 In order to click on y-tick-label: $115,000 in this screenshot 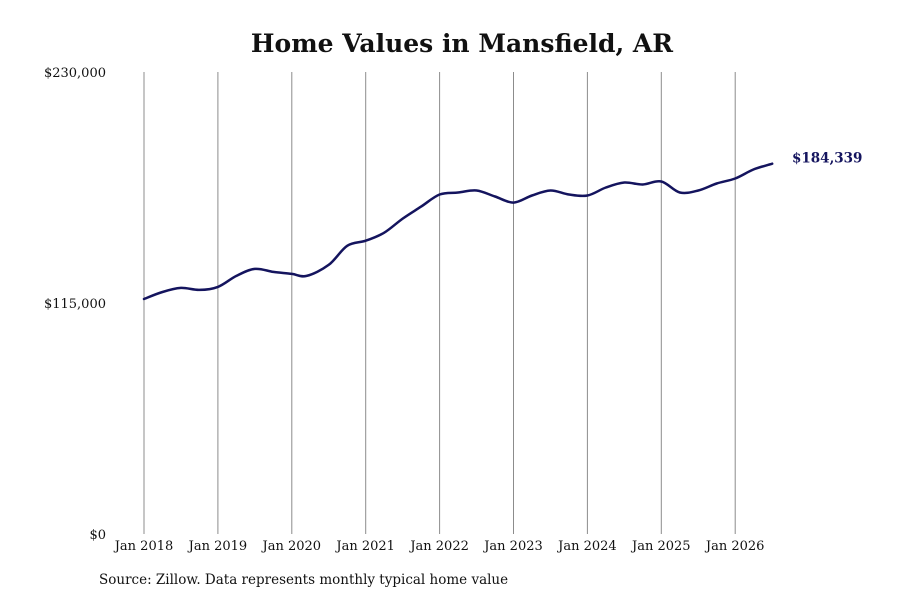, I will do `click(75, 304)`.